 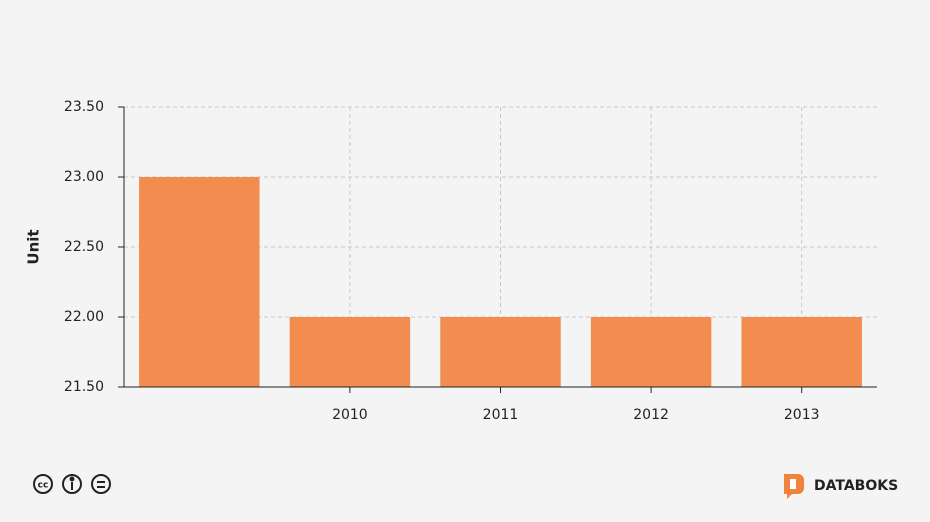 What do you see at coordinates (84, 387) in the screenshot?
I see `y-tick-label: 21.50` at bounding box center [84, 387].